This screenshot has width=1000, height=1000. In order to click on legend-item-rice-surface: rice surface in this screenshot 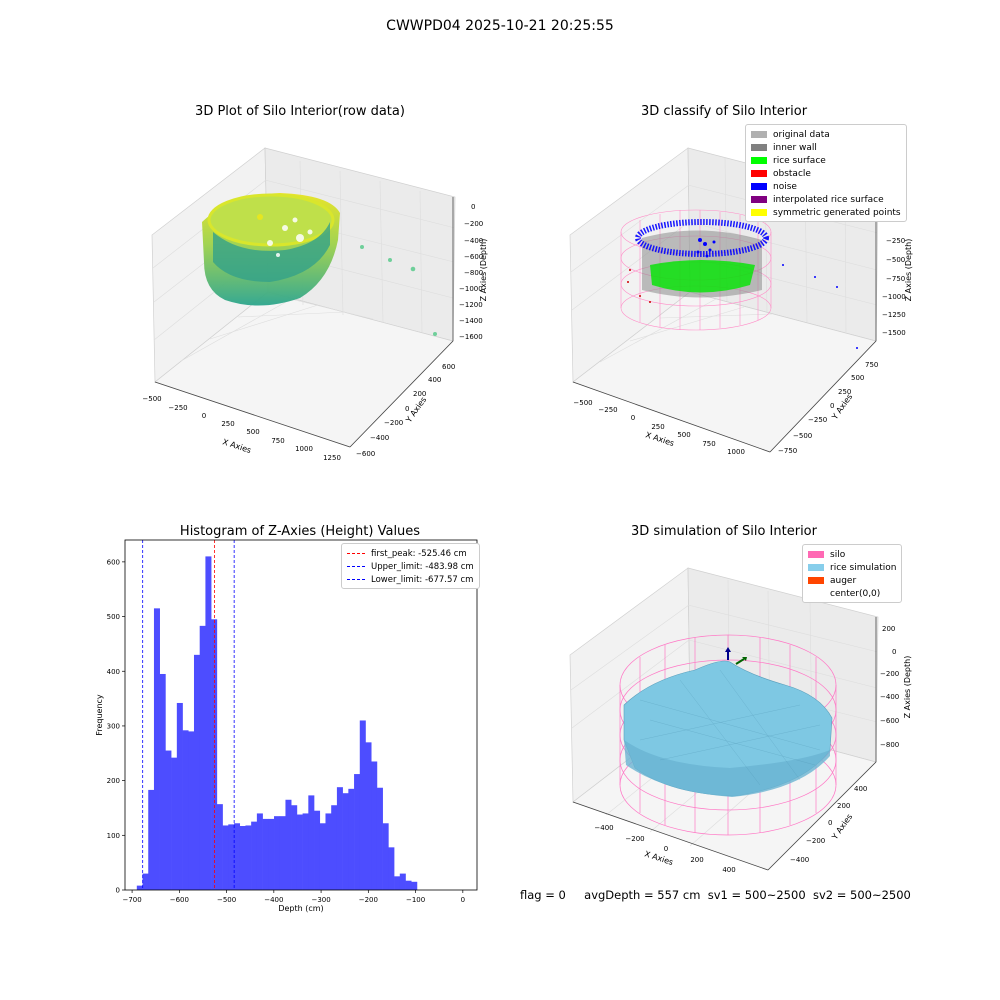, I will do `click(826, 160)`.